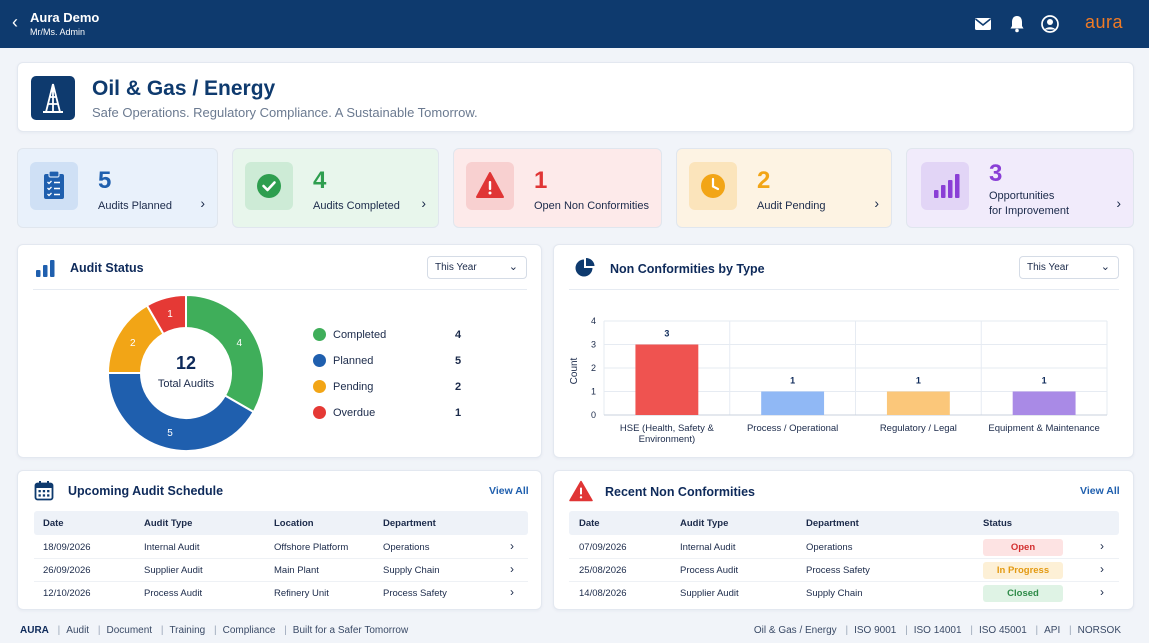  I want to click on kpi-label: Audits Completed, so click(356, 206).